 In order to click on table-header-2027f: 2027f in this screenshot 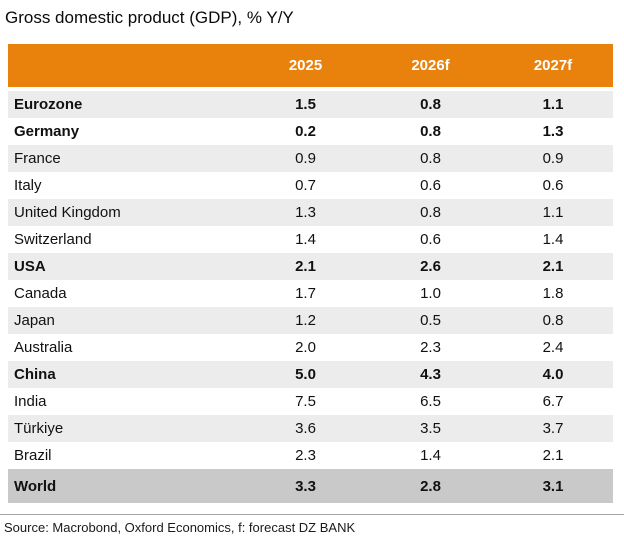, I will do `click(553, 65)`.